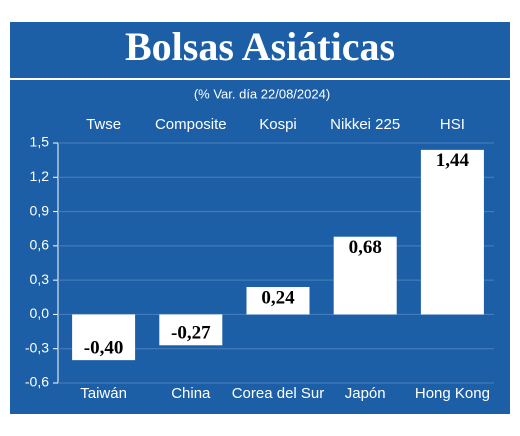  Describe the element at coordinates (191, 393) in the screenshot. I see `x-tick-label: China` at that location.